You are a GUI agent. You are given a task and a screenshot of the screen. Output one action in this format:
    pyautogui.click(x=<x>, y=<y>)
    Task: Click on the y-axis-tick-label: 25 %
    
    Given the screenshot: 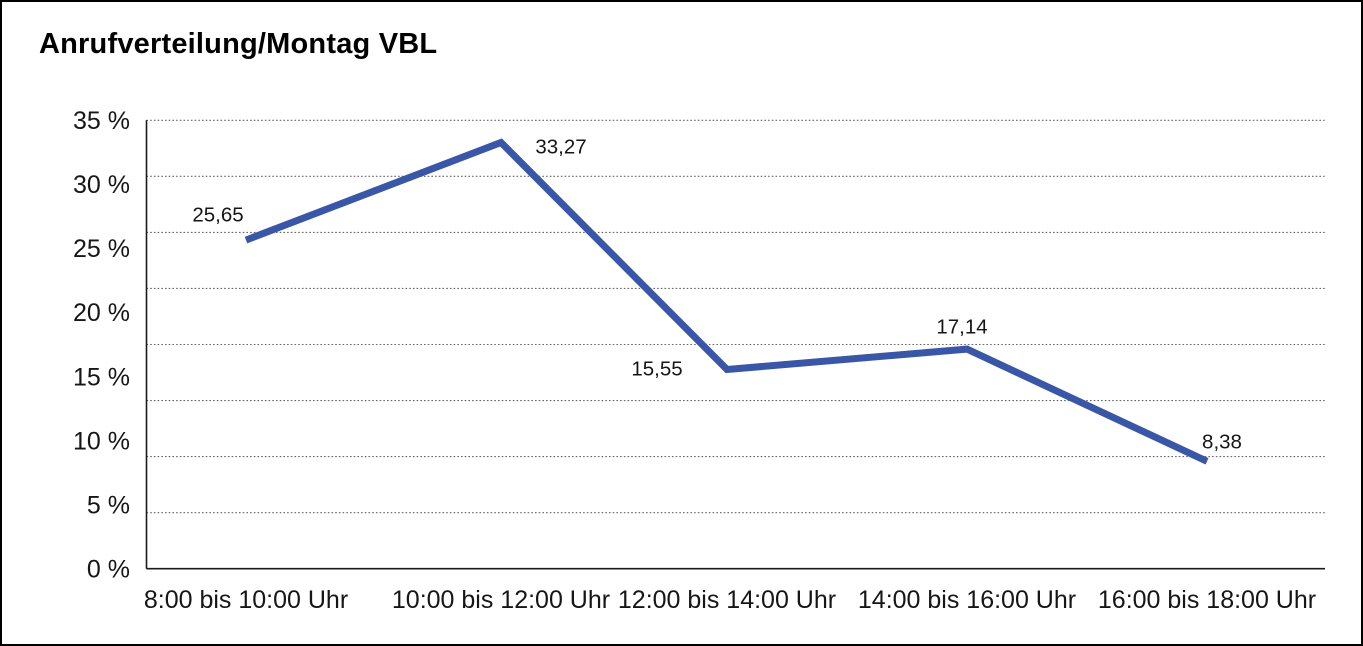 What is the action you would take?
    pyautogui.click(x=101, y=249)
    